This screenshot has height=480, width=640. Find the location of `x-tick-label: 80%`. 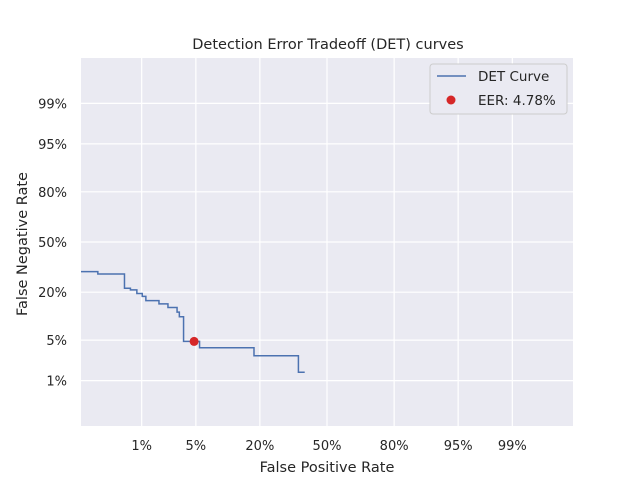

x-tick-label: 80% is located at coordinates (394, 446).